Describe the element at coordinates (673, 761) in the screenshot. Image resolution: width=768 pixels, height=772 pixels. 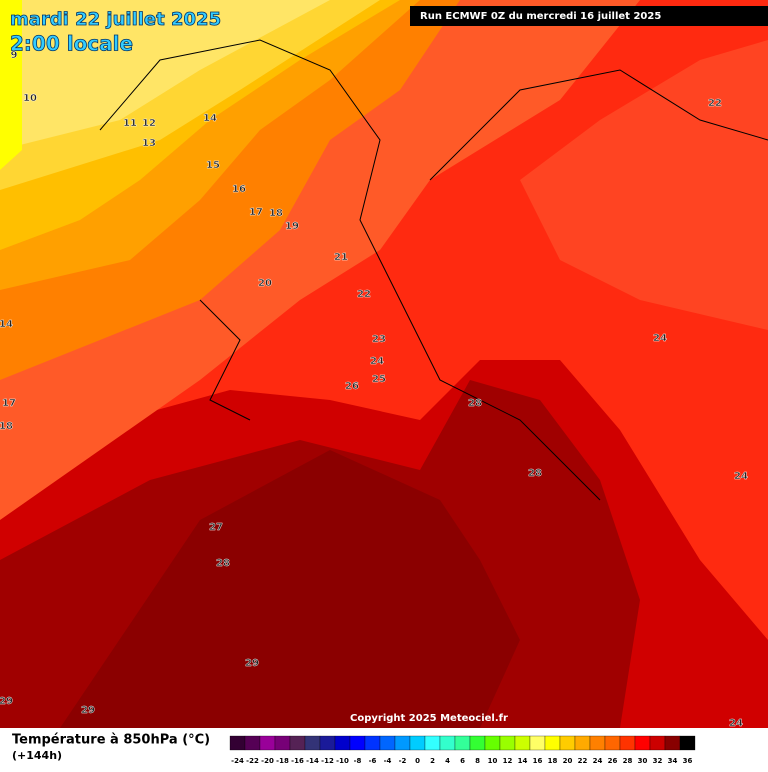
I see `legend-label: 34` at that location.